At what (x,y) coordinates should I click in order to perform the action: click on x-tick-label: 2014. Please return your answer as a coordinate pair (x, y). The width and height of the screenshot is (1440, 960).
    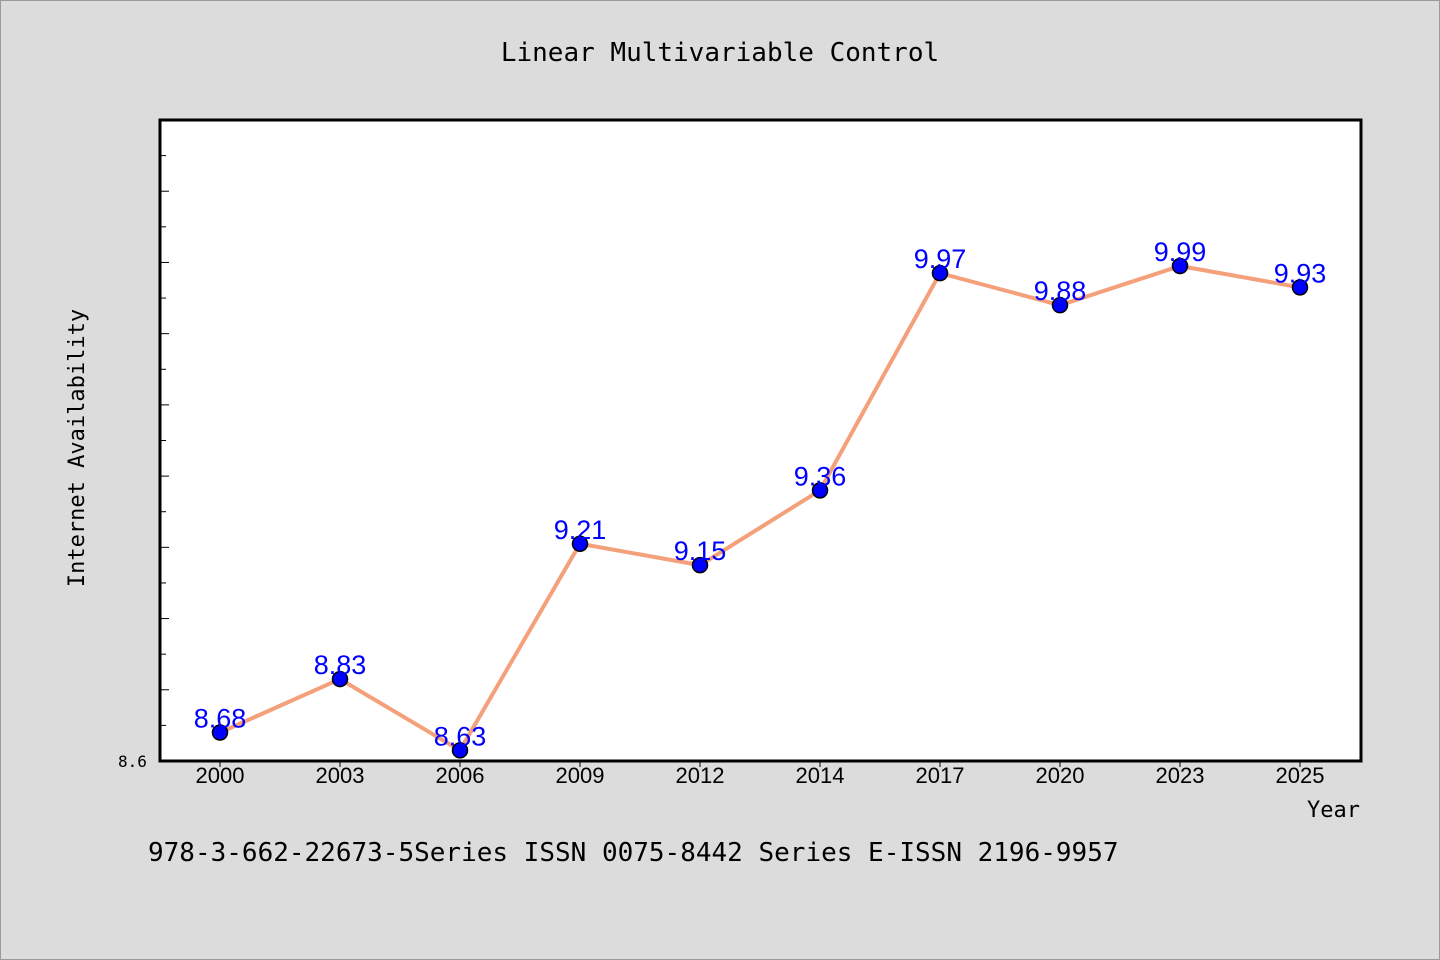
    Looking at the image, I should click on (820, 775).